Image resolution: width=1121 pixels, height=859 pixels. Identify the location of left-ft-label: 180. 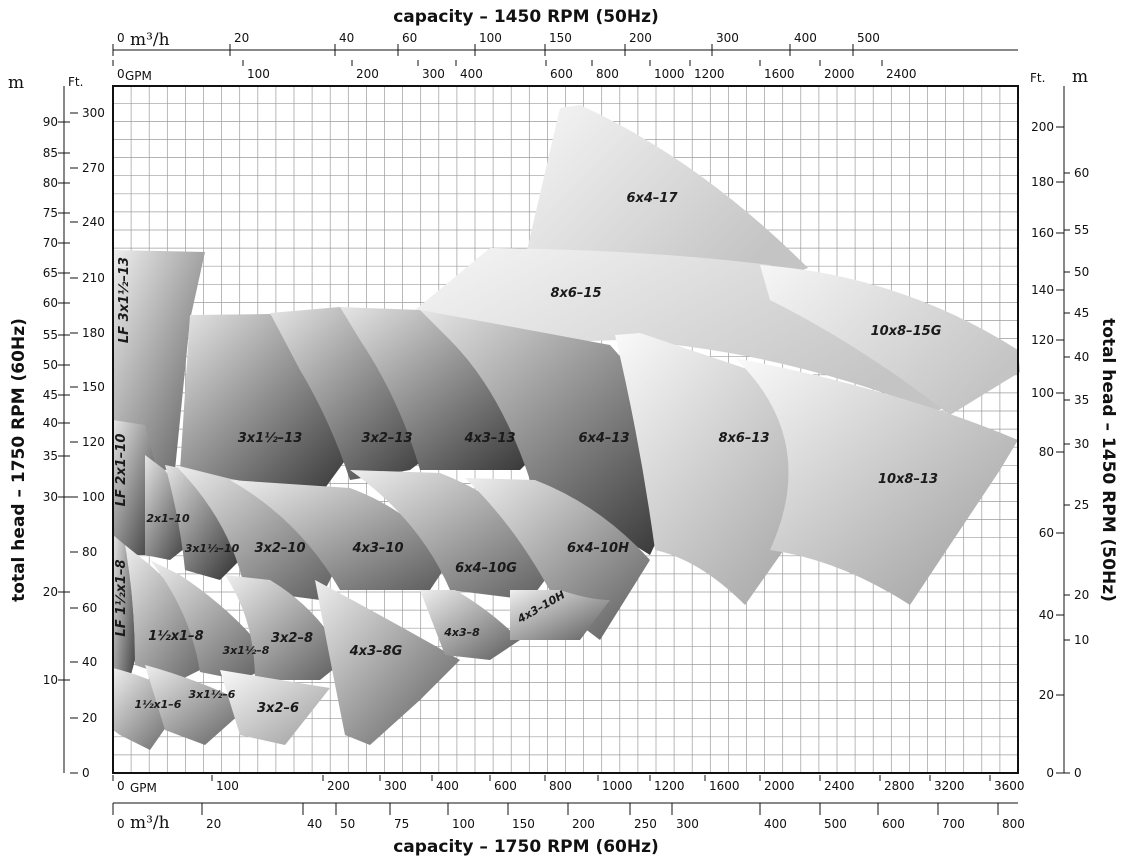
(93, 333).